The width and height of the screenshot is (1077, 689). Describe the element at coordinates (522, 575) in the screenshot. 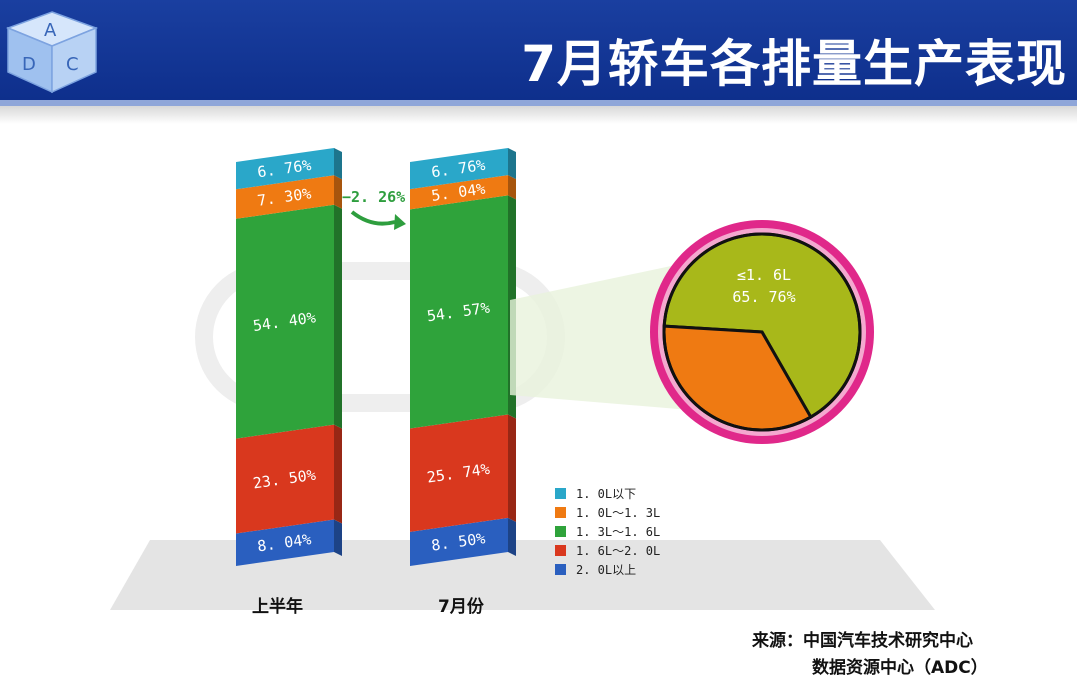

I see `chart-floor` at that location.